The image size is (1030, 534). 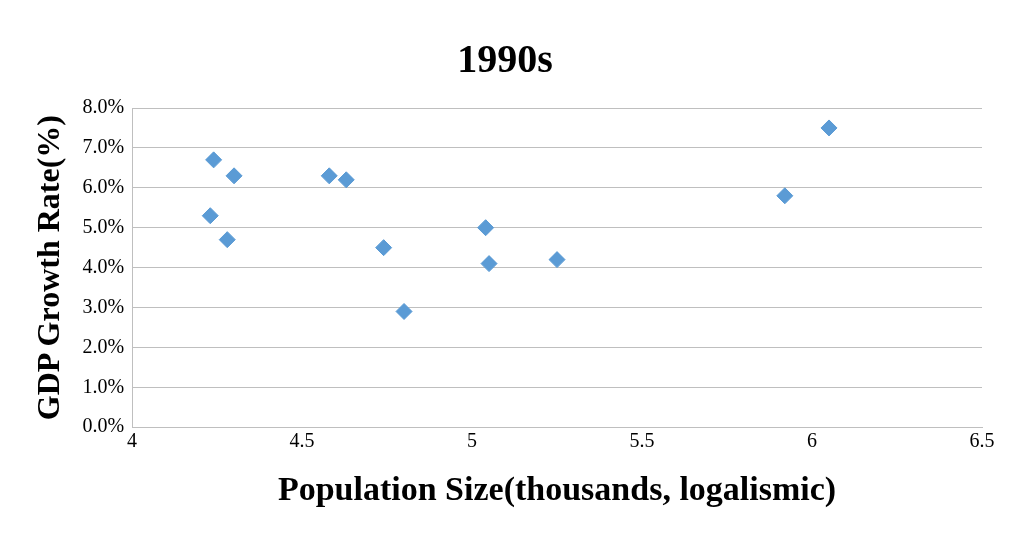 What do you see at coordinates (103, 265) in the screenshot?
I see `y-tick-label: 4.0%` at bounding box center [103, 265].